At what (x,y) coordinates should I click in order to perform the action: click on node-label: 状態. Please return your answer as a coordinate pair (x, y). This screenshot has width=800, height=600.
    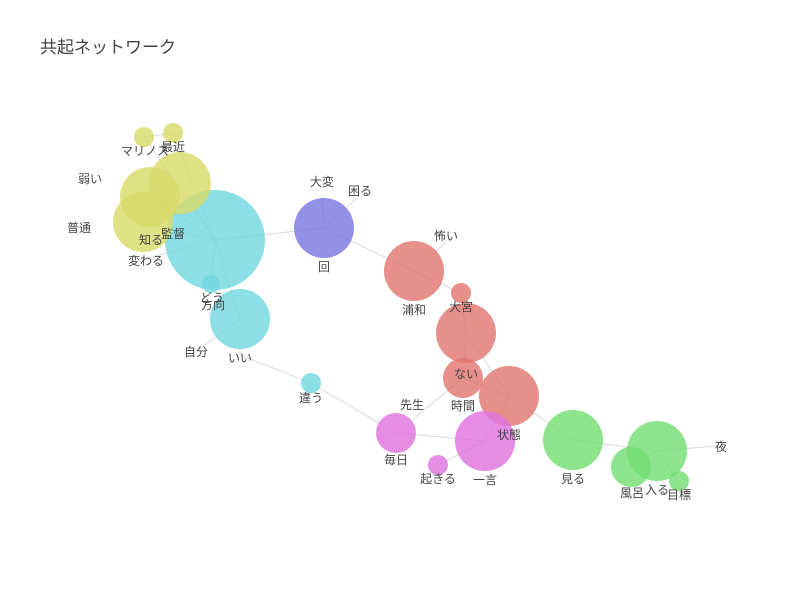
    Looking at the image, I should click on (509, 434).